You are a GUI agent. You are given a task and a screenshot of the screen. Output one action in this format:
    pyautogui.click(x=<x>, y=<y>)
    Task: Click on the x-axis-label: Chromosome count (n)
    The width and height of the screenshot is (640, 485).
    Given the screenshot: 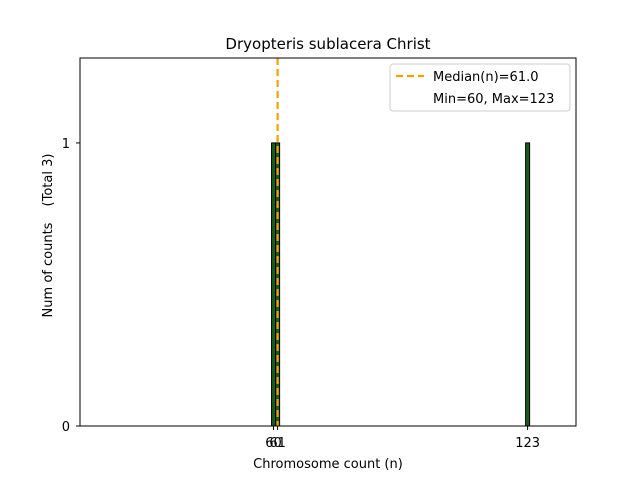 What is the action you would take?
    pyautogui.click(x=328, y=464)
    